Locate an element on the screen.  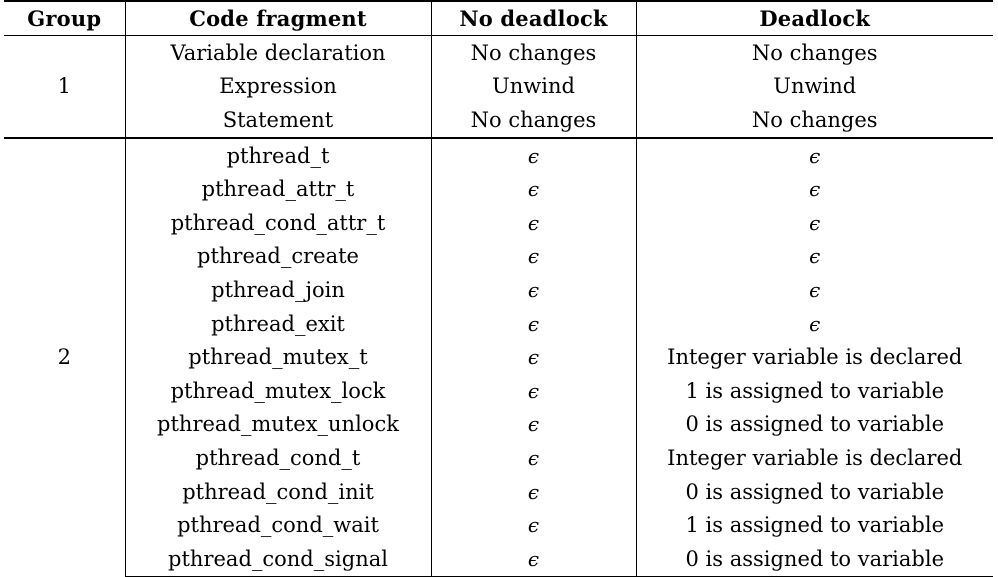
code-fragment-cell: Variable declaration is located at coordinates (278, 52).